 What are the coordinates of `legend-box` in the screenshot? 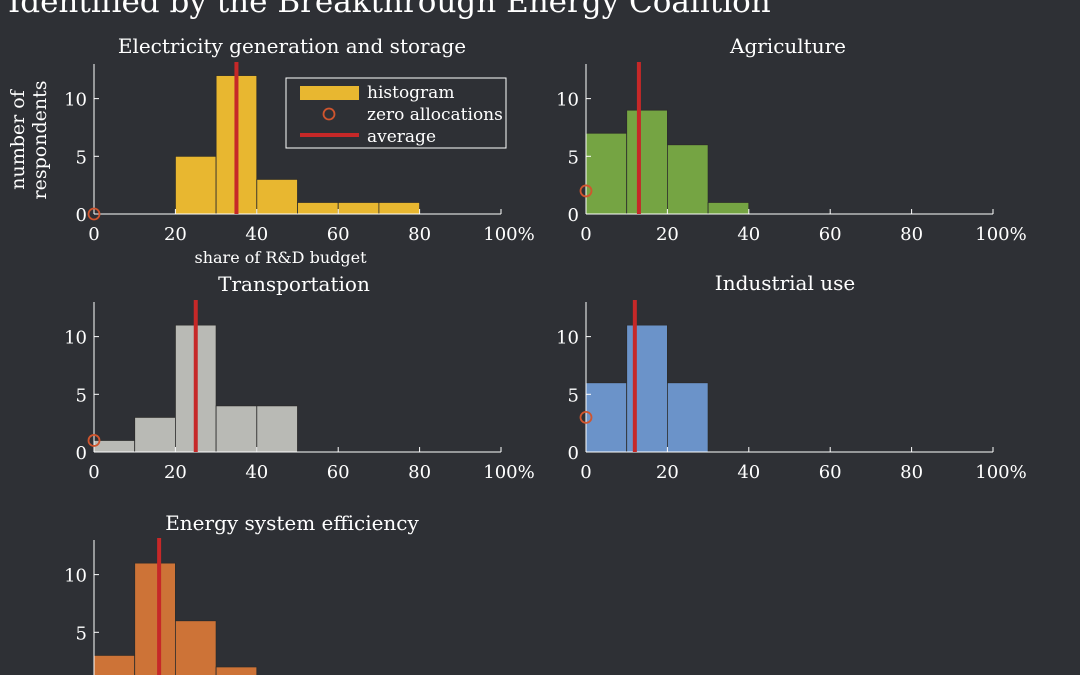 It's located at (396, 113).